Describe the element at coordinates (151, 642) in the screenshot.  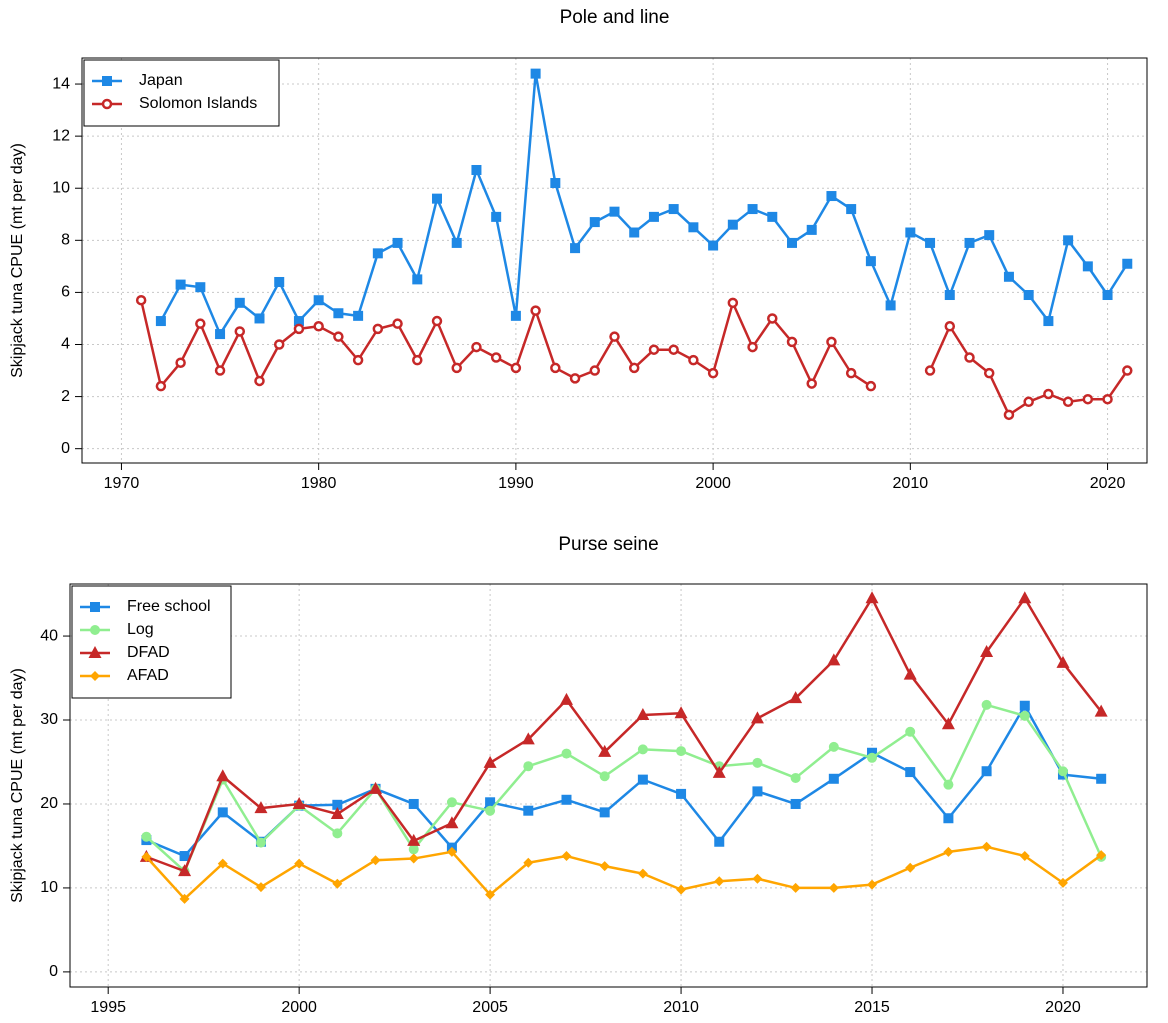
I see `legend: Free school Log DFAD AFAD` at that location.